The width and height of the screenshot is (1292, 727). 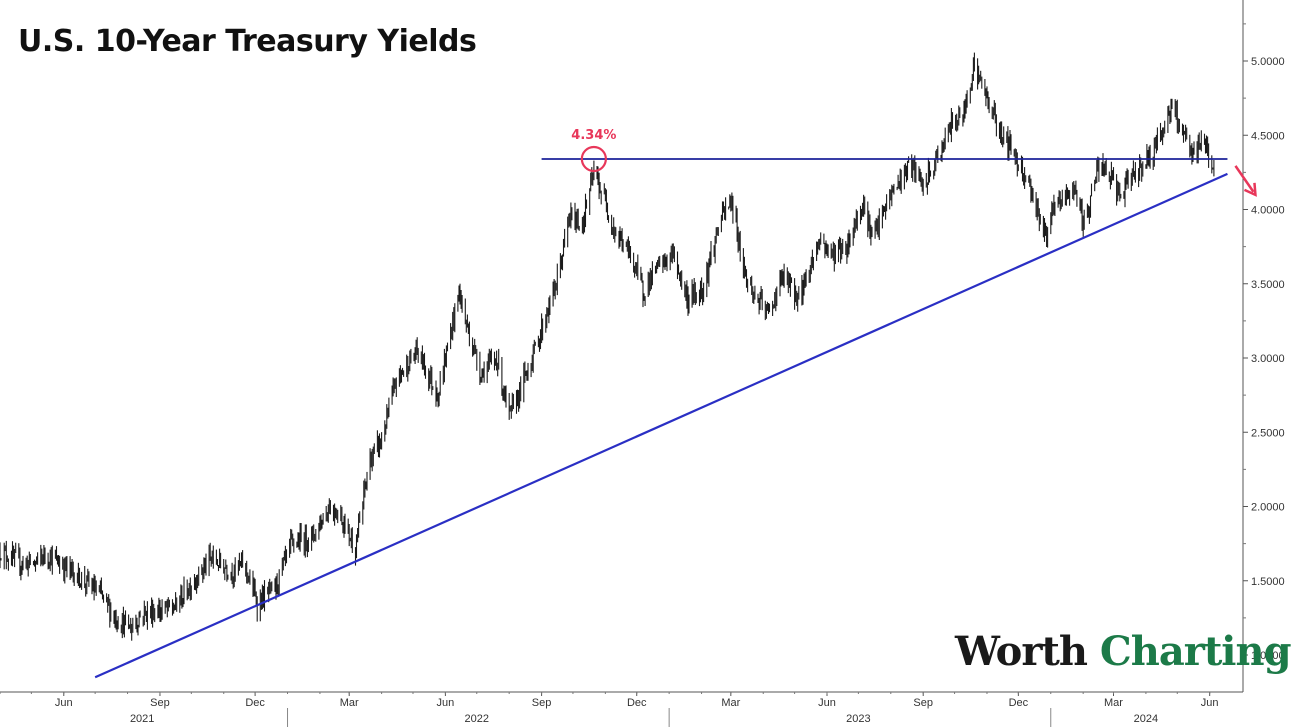 I want to click on chart-title: U.S. 10-Year Treasury Yields, so click(x=247, y=41).